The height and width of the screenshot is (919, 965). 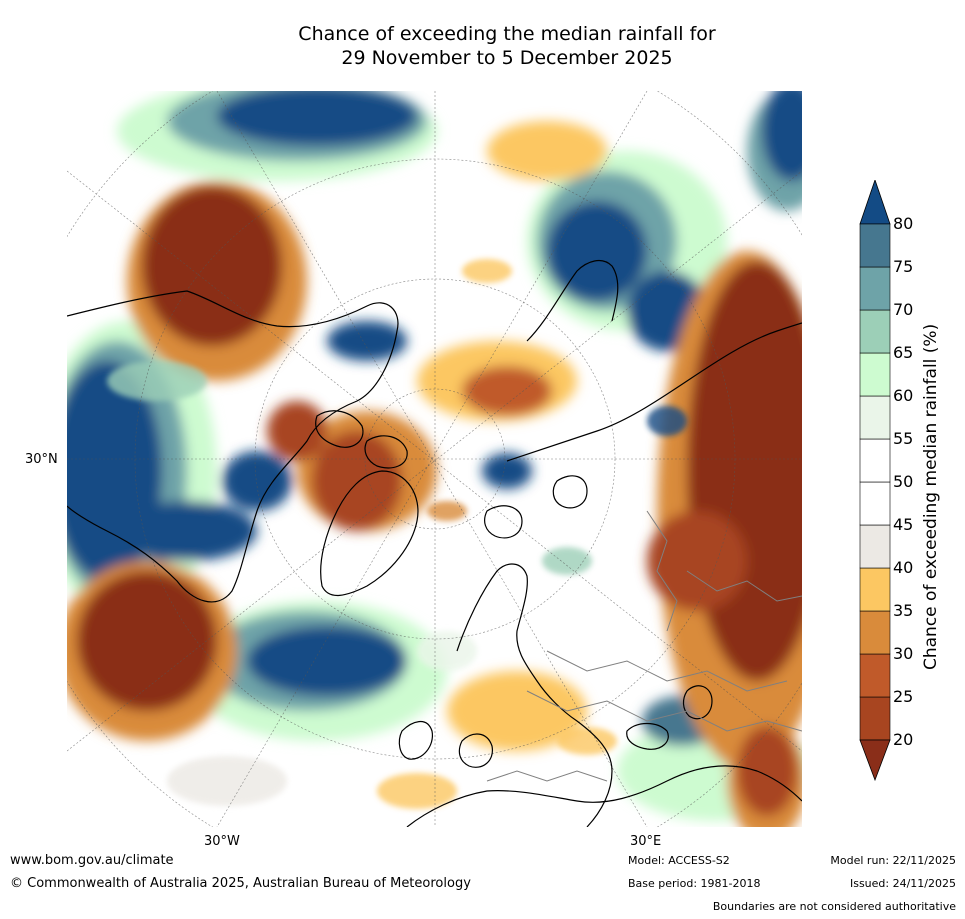 What do you see at coordinates (222, 841) in the screenshot?
I see `lon-label-30w: 30°W` at bounding box center [222, 841].